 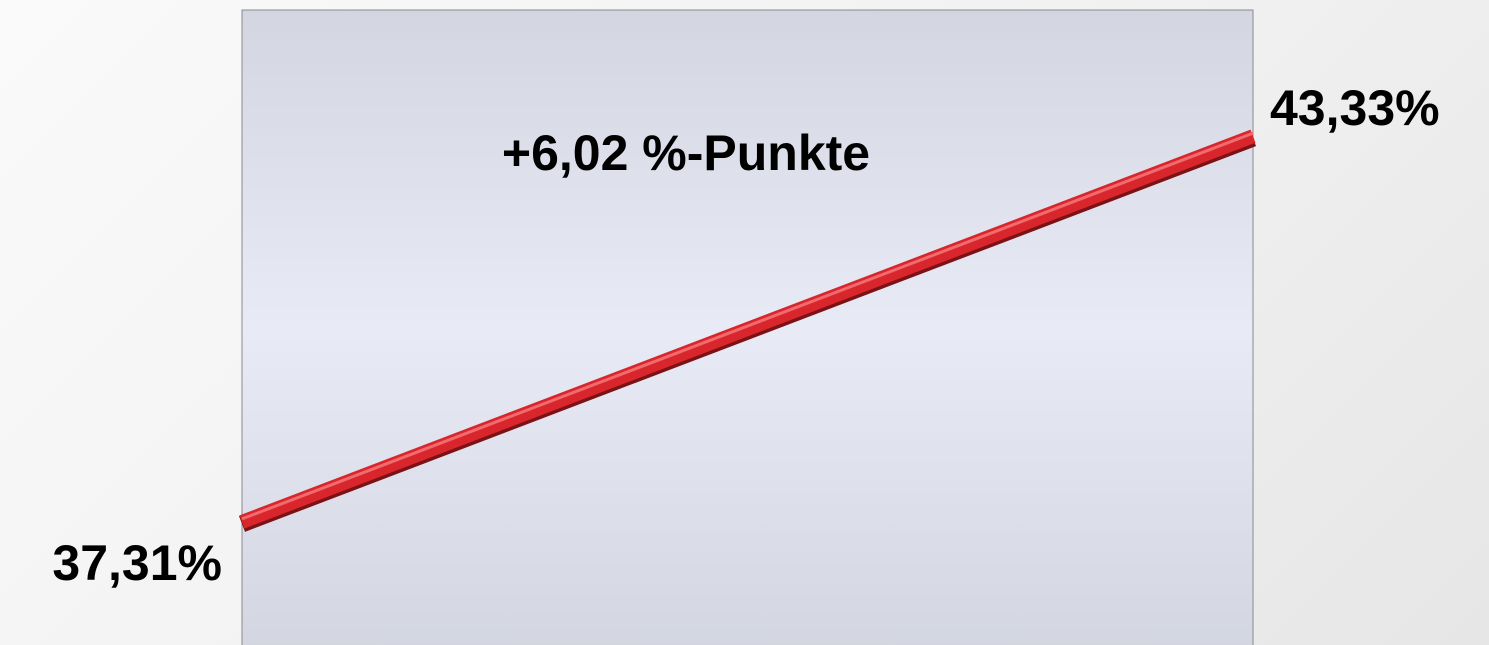 I want to click on data-label-start: 37,31%, so click(x=137, y=563).